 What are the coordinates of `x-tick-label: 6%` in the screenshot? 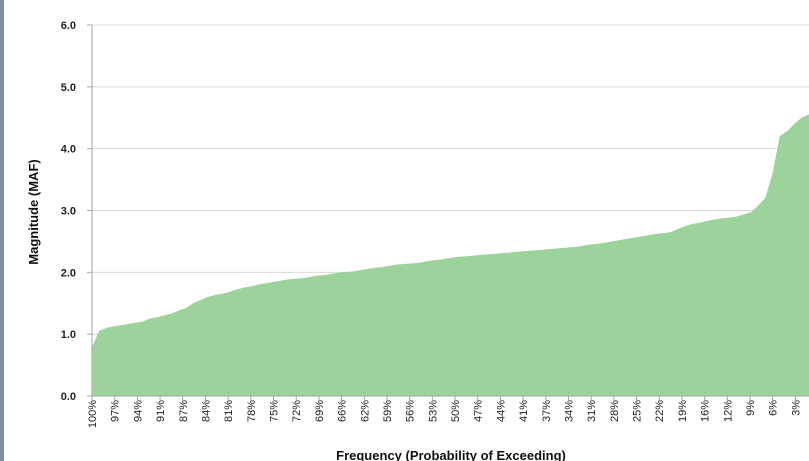 It's located at (774, 408).